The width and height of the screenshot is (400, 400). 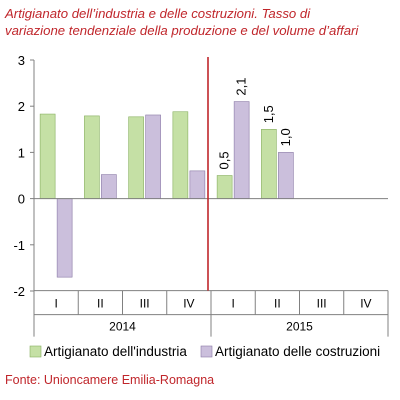 What do you see at coordinates (21, 152) in the screenshot?
I see `y-tick-label: 1` at bounding box center [21, 152].